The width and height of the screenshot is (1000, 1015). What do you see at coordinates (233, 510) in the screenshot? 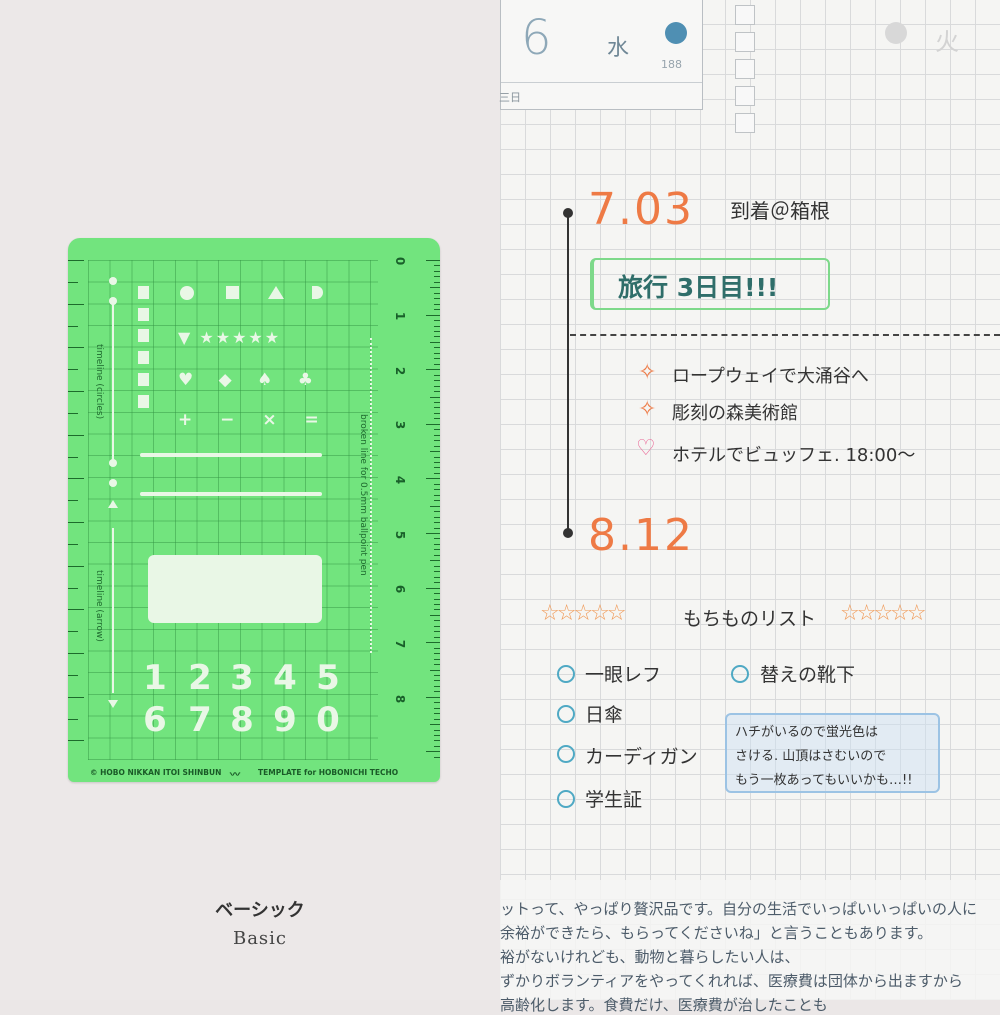
I see `stencil-grid` at bounding box center [233, 510].